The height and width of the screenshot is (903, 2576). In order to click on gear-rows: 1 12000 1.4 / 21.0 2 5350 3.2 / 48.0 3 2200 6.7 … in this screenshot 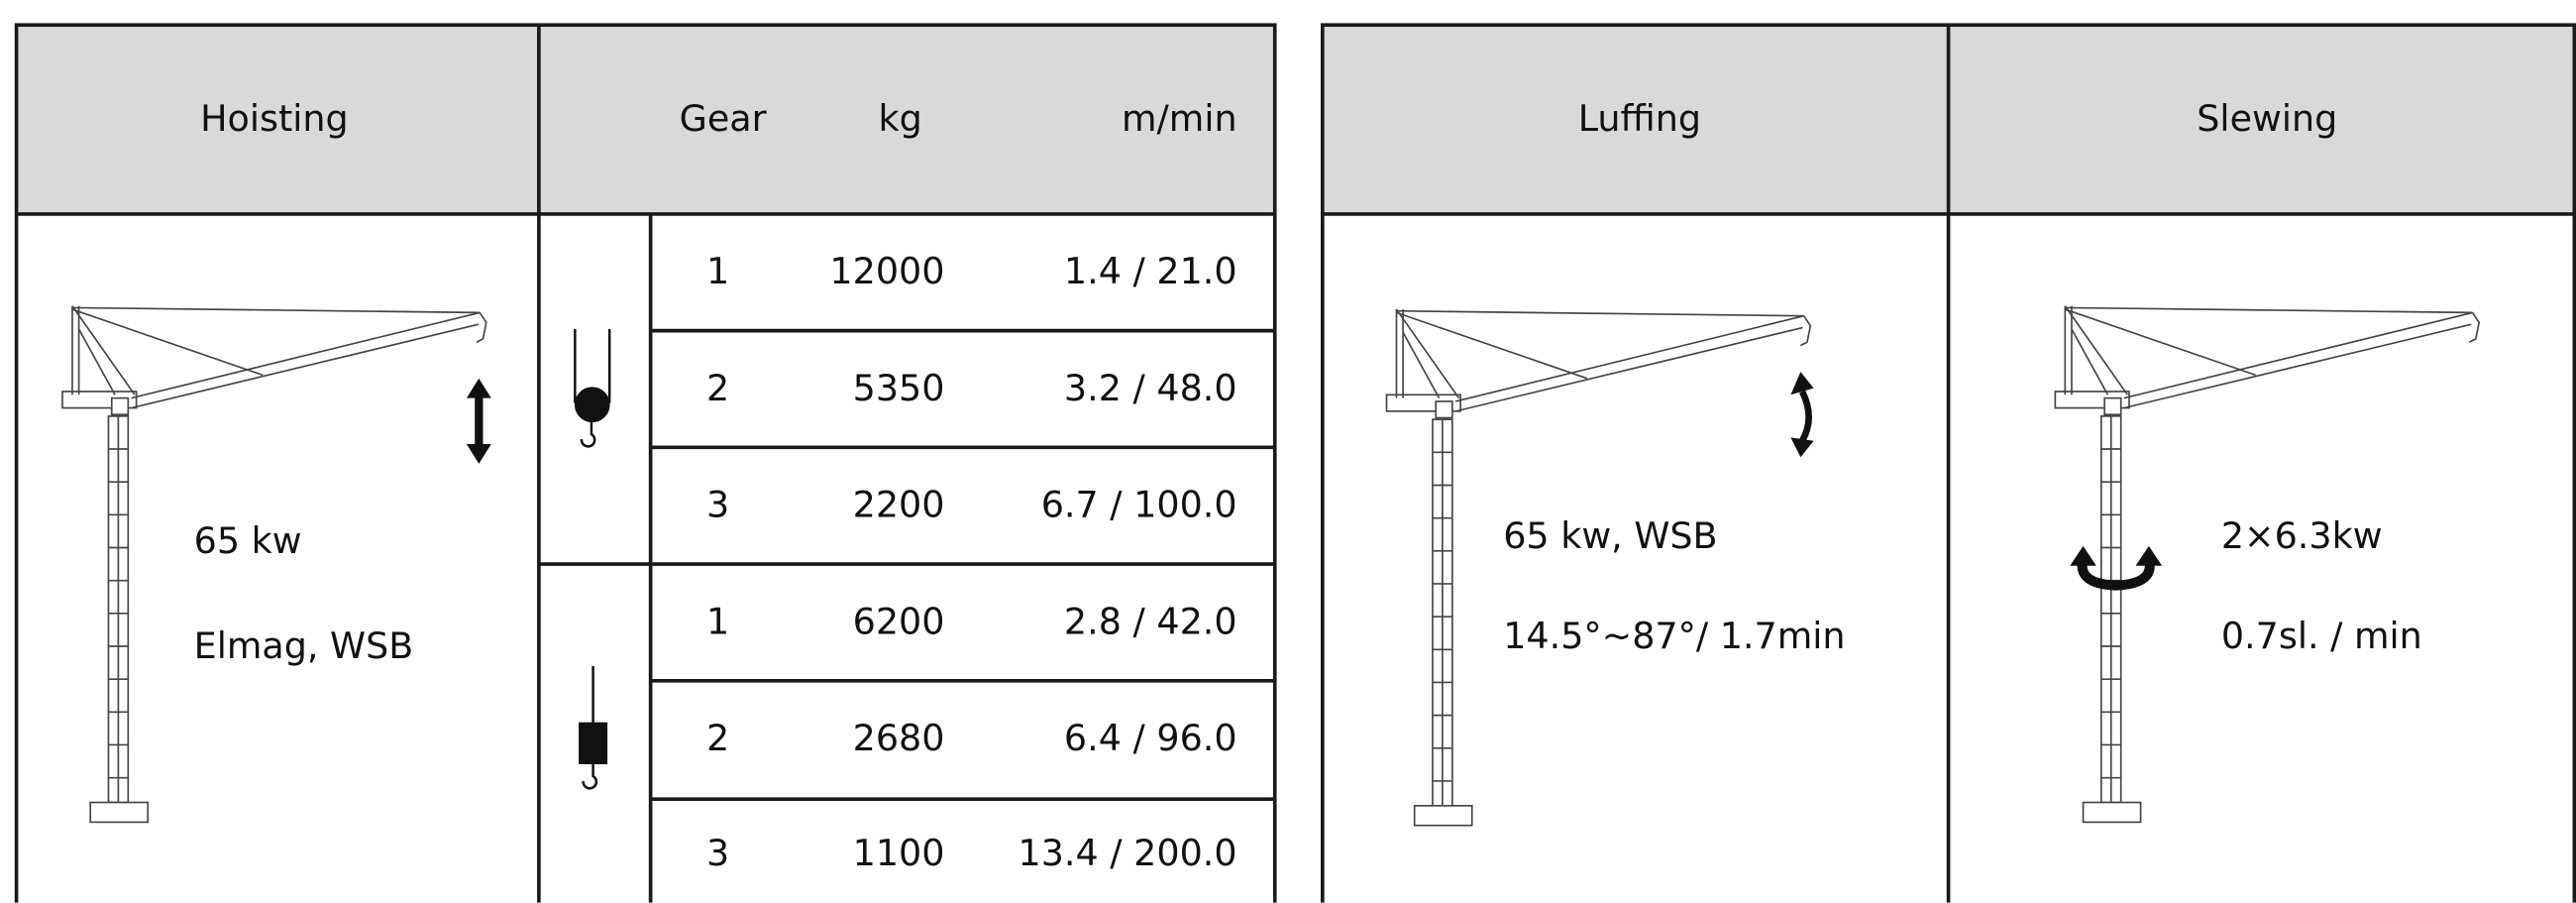, I will do `click(971, 562)`.